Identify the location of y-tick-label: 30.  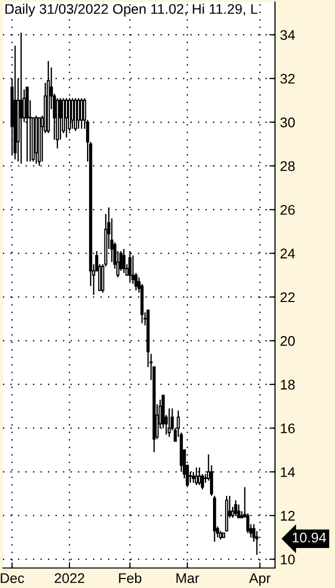
(287, 123).